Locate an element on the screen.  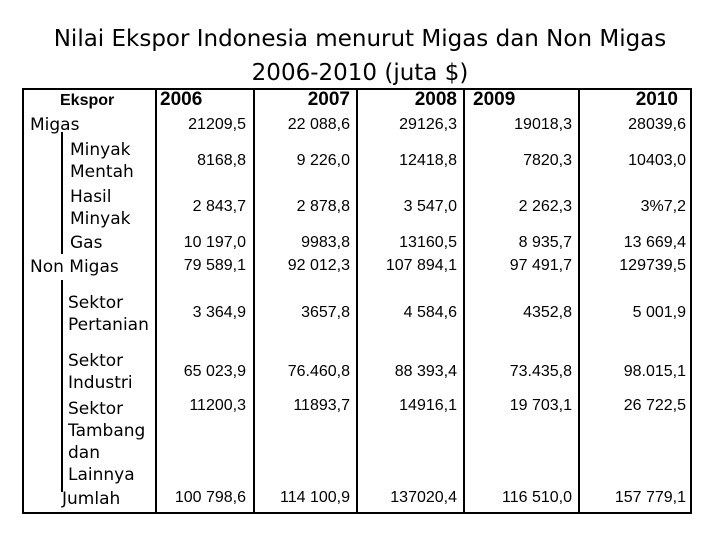
table-cell: 129739,5 is located at coordinates (652, 265).